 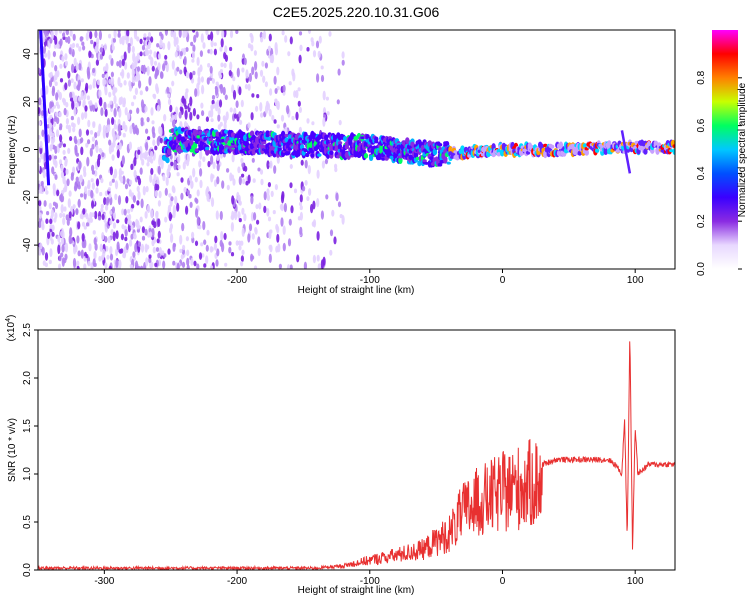 I want to click on snr-y-tick-label-0.0: 0.0, so click(x=27, y=570).